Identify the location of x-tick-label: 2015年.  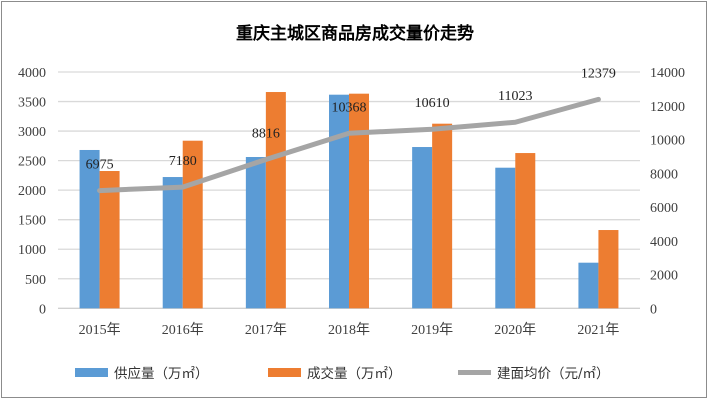
(100, 330).